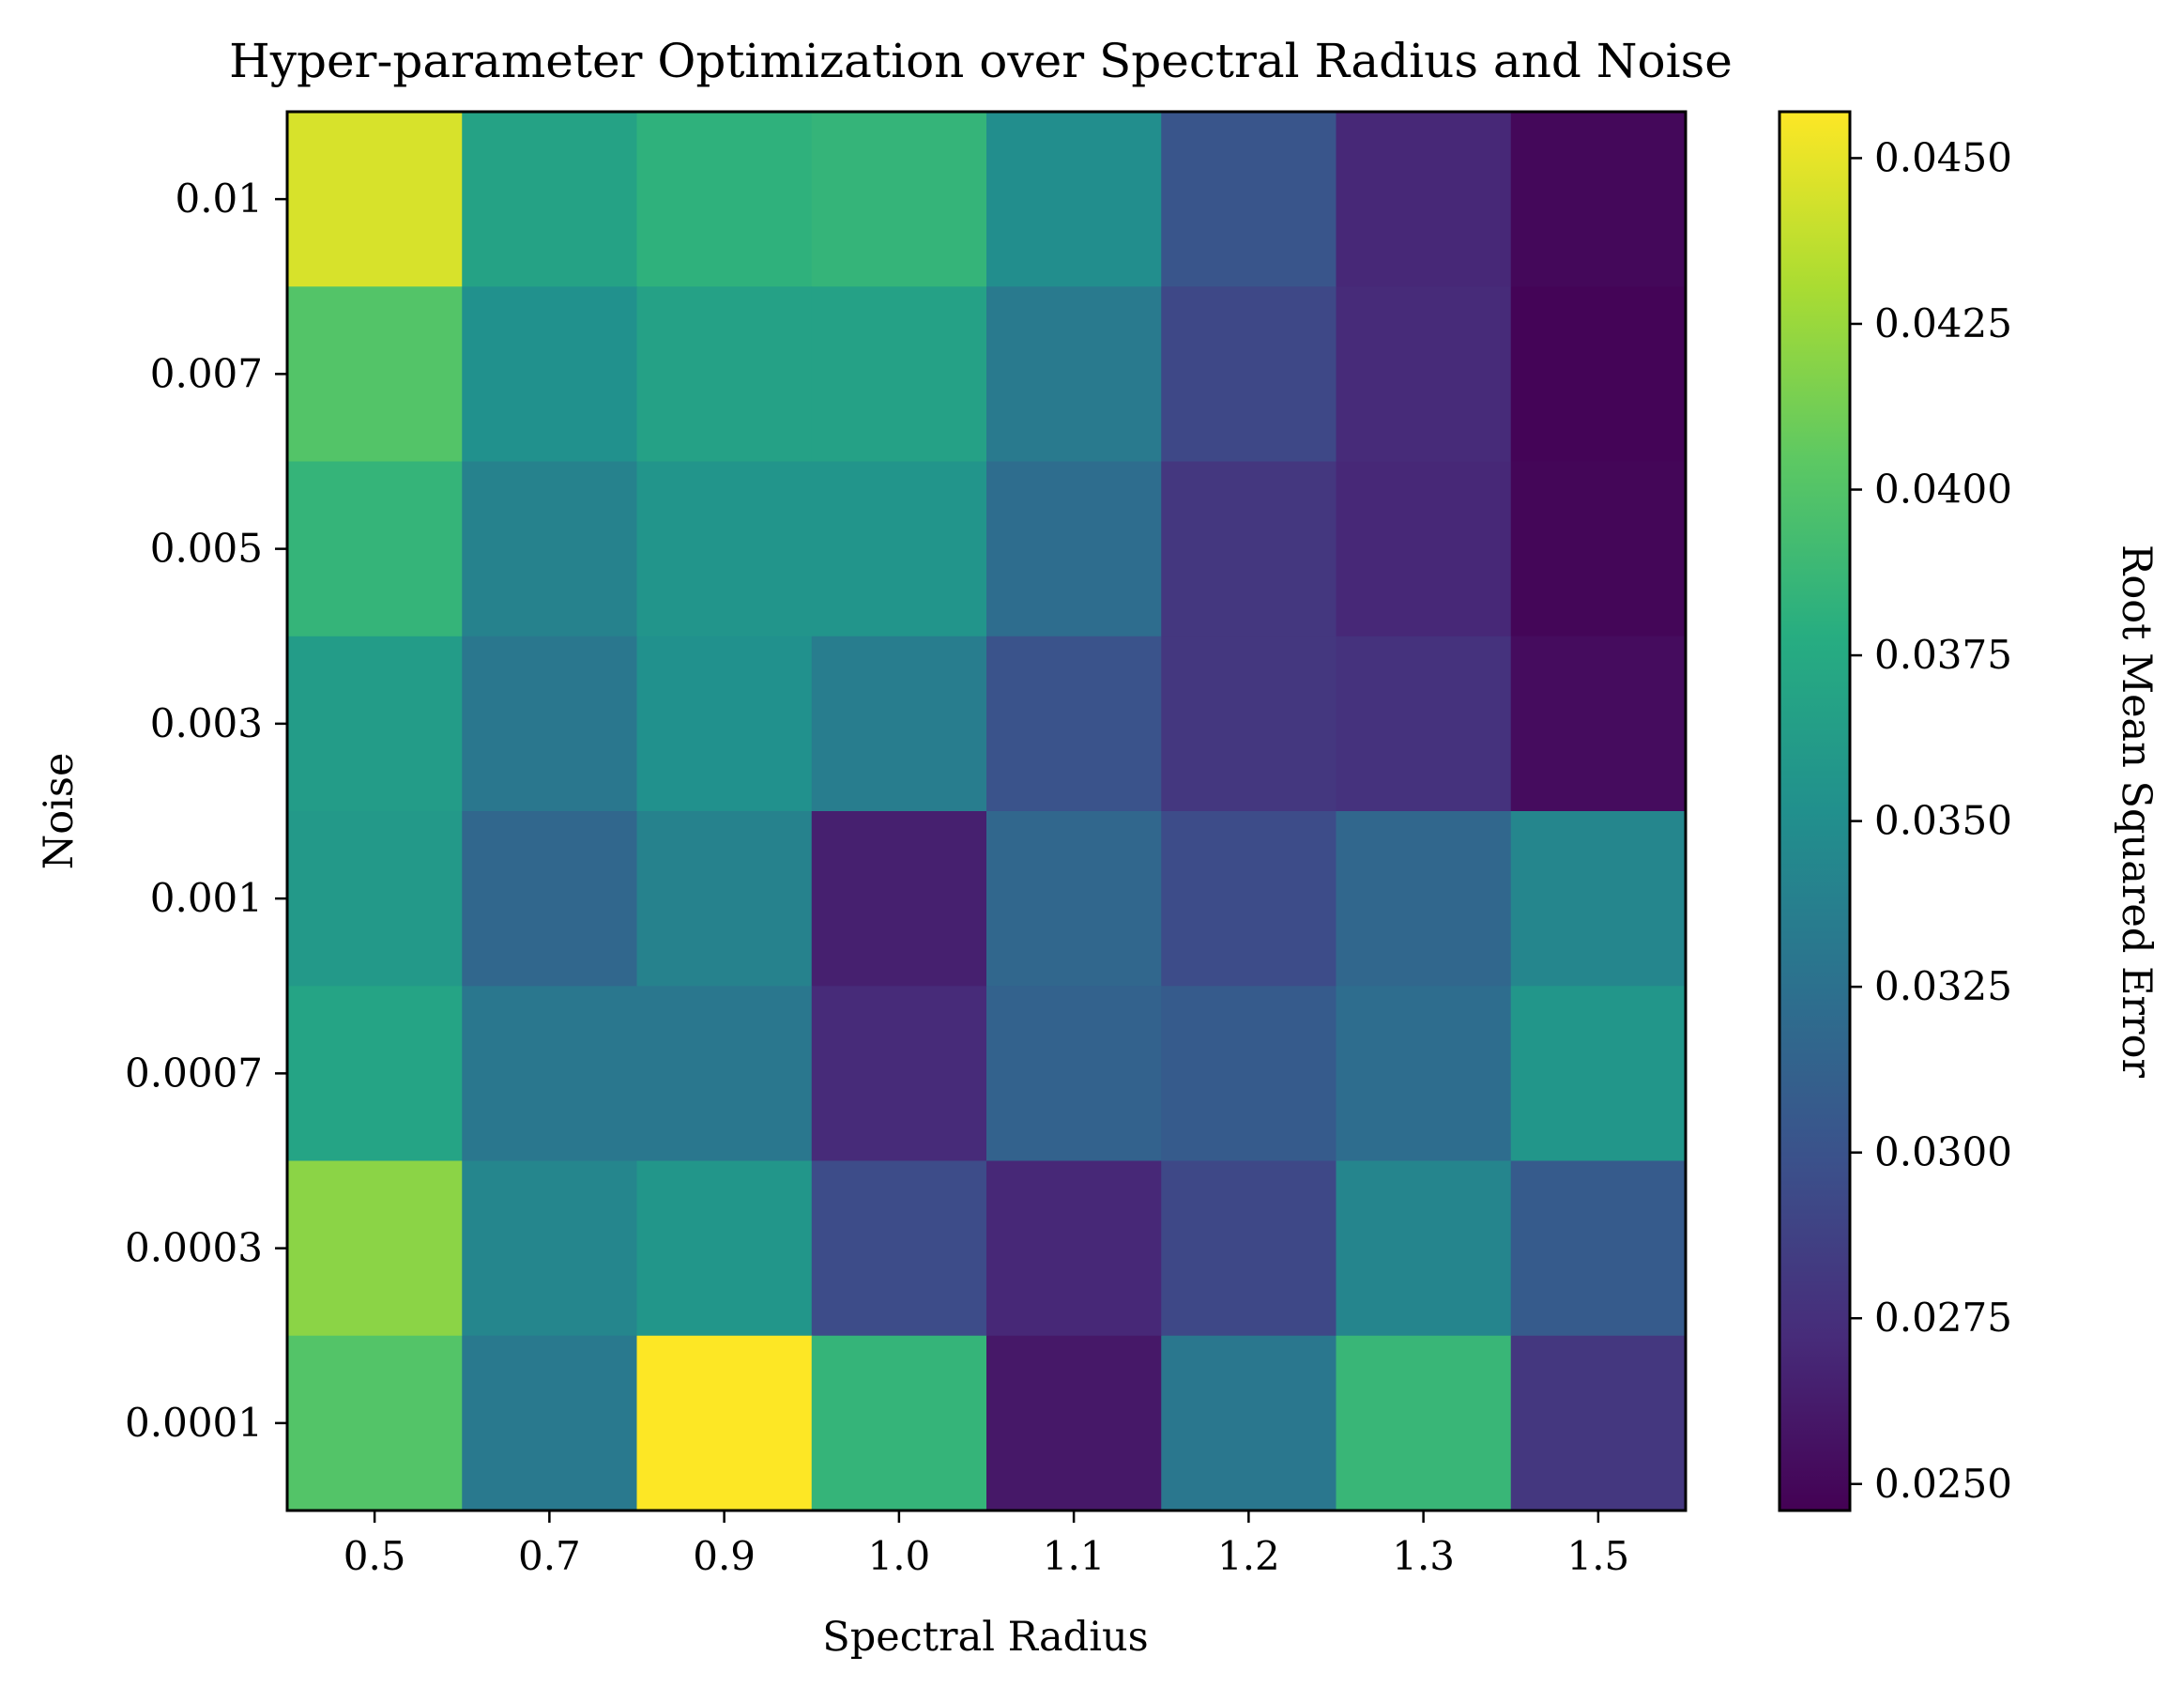 The height and width of the screenshot is (1687, 2184). Describe the element at coordinates (1943, 490) in the screenshot. I see `colorbar-tick-label: 0.0400` at that location.